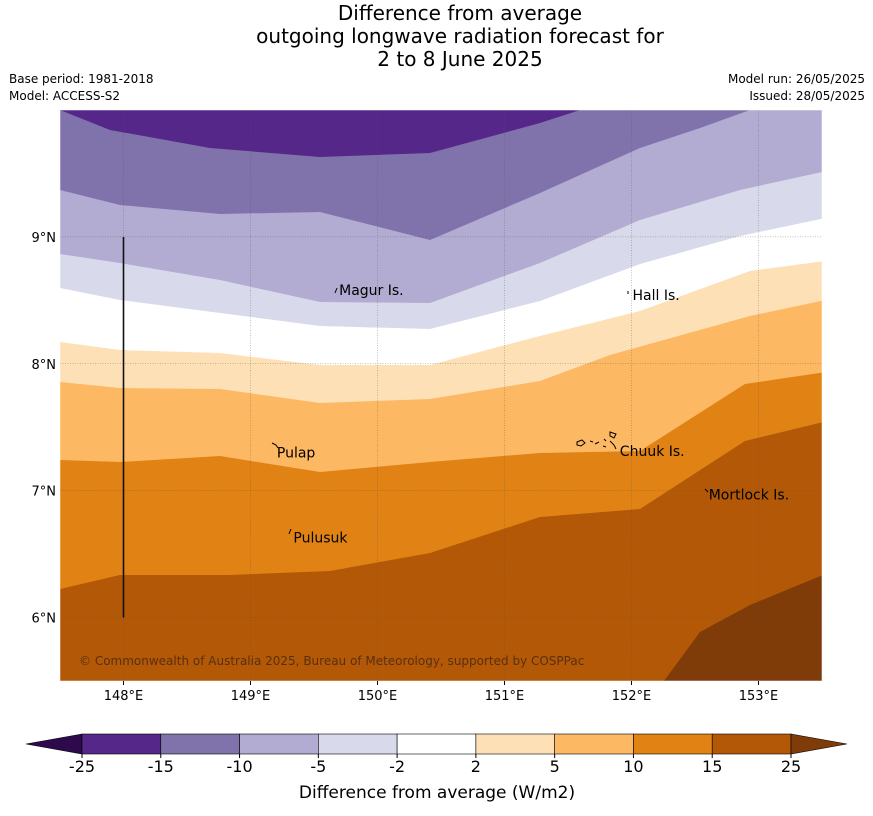  I want to click on colorbar-title: Difference from average (W/m2), so click(437, 793).